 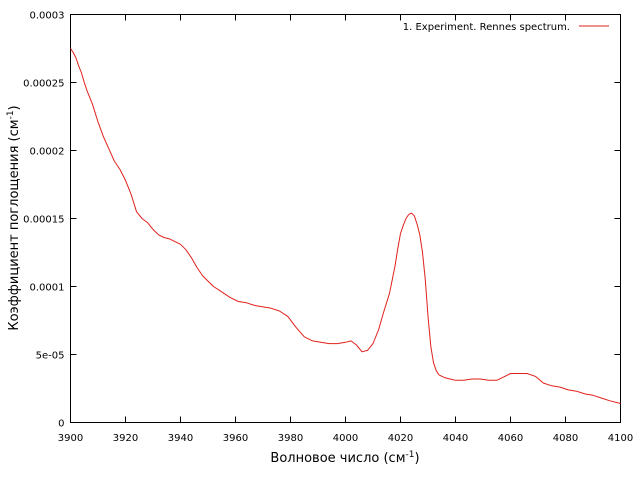 What do you see at coordinates (345, 438) in the screenshot?
I see `x-tick-label: 4000` at bounding box center [345, 438].